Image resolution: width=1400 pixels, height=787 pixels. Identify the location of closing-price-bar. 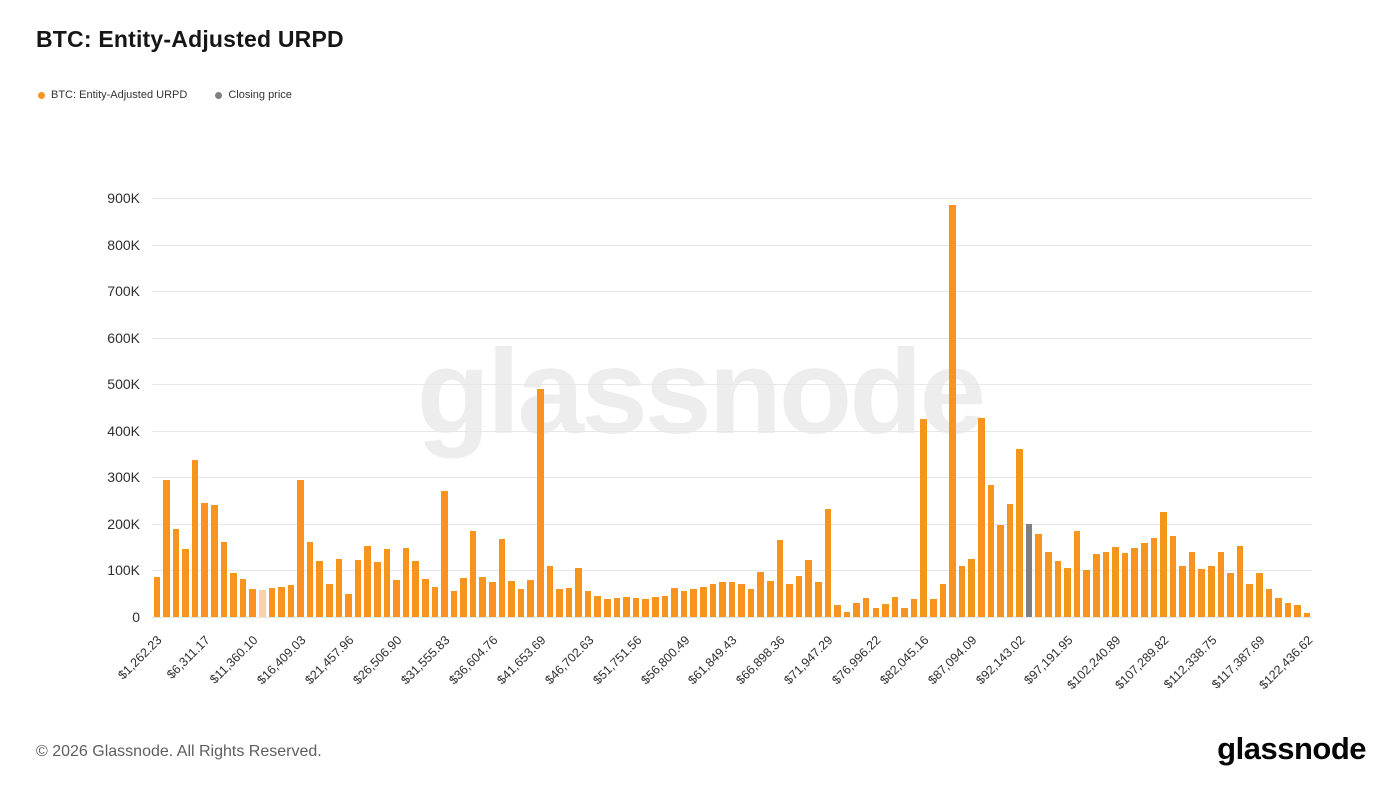
(1029, 570).